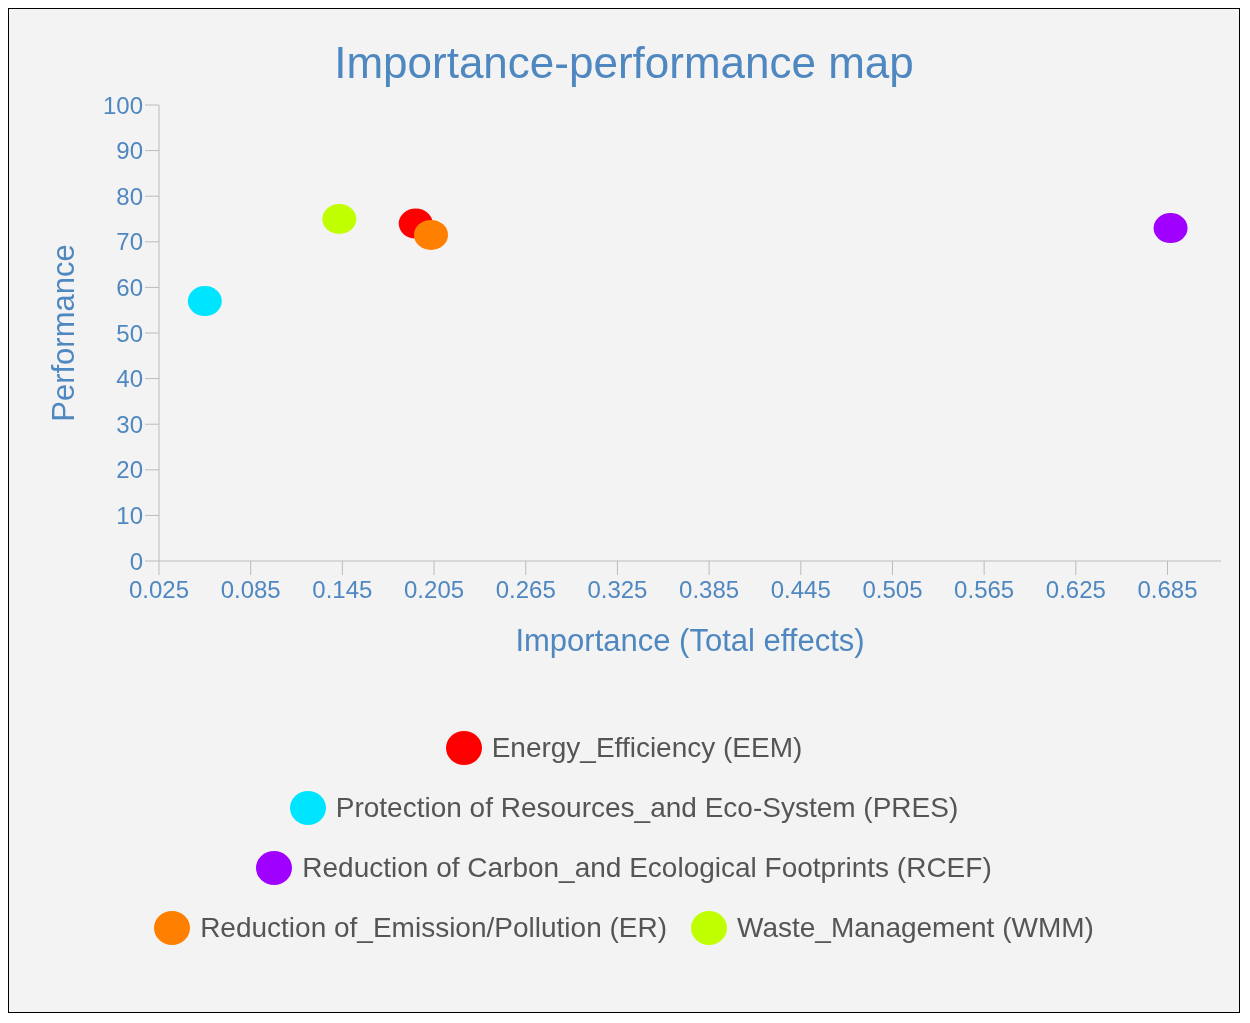 This screenshot has width=1250, height=1023. Describe the element at coordinates (984, 590) in the screenshot. I see `x-tick-label: 0.565` at that location.